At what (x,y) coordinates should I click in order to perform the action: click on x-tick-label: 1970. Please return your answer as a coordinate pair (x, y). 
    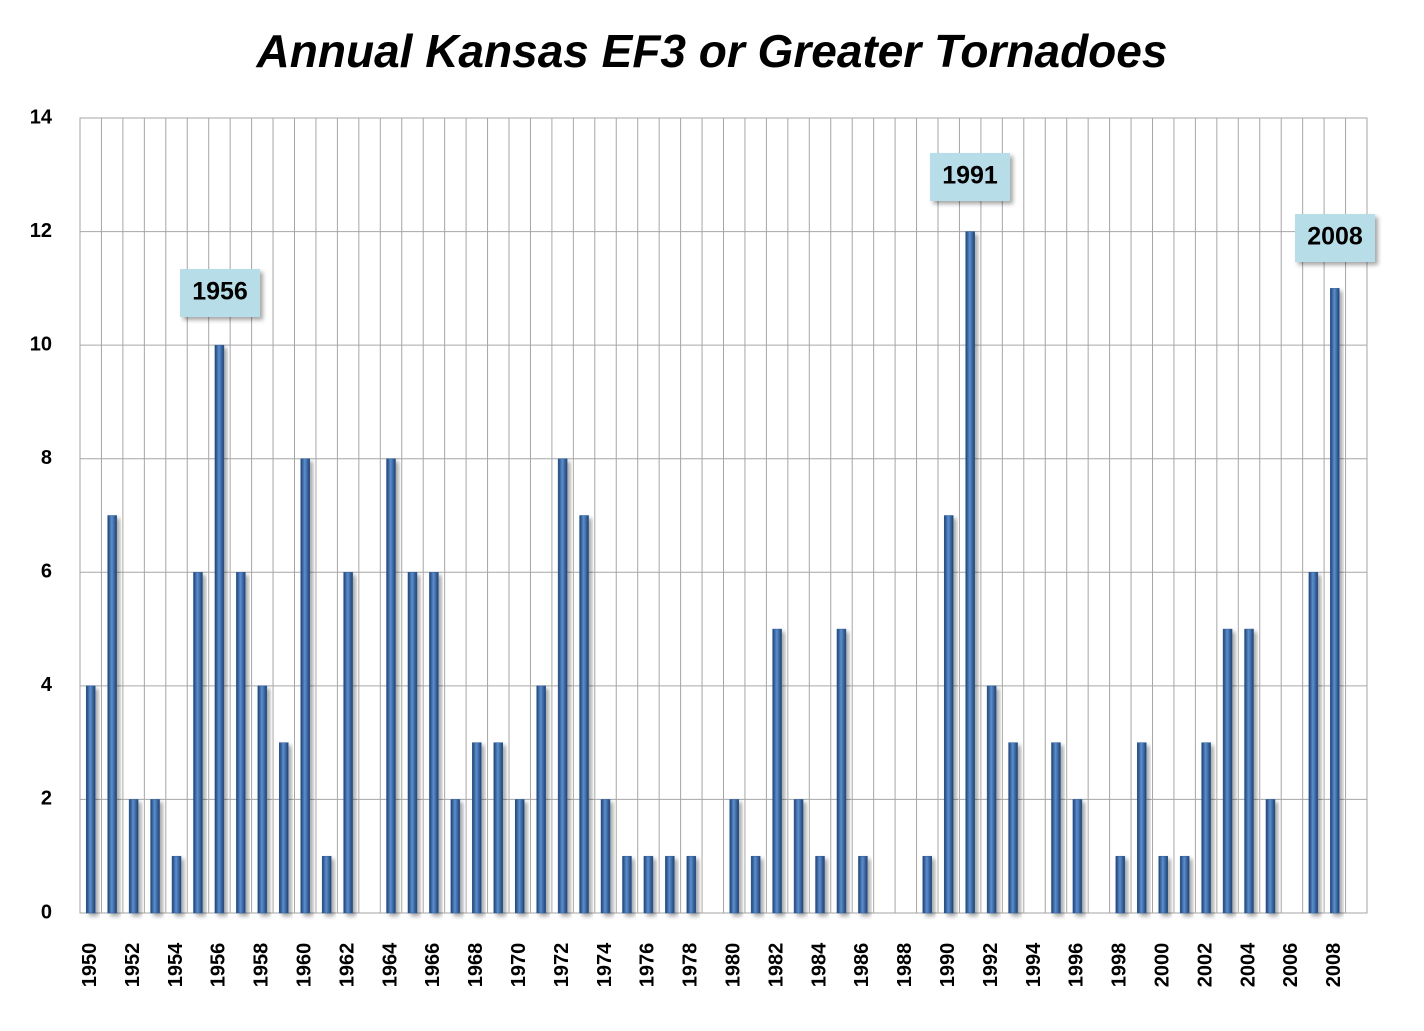
    Looking at the image, I should click on (519, 965).